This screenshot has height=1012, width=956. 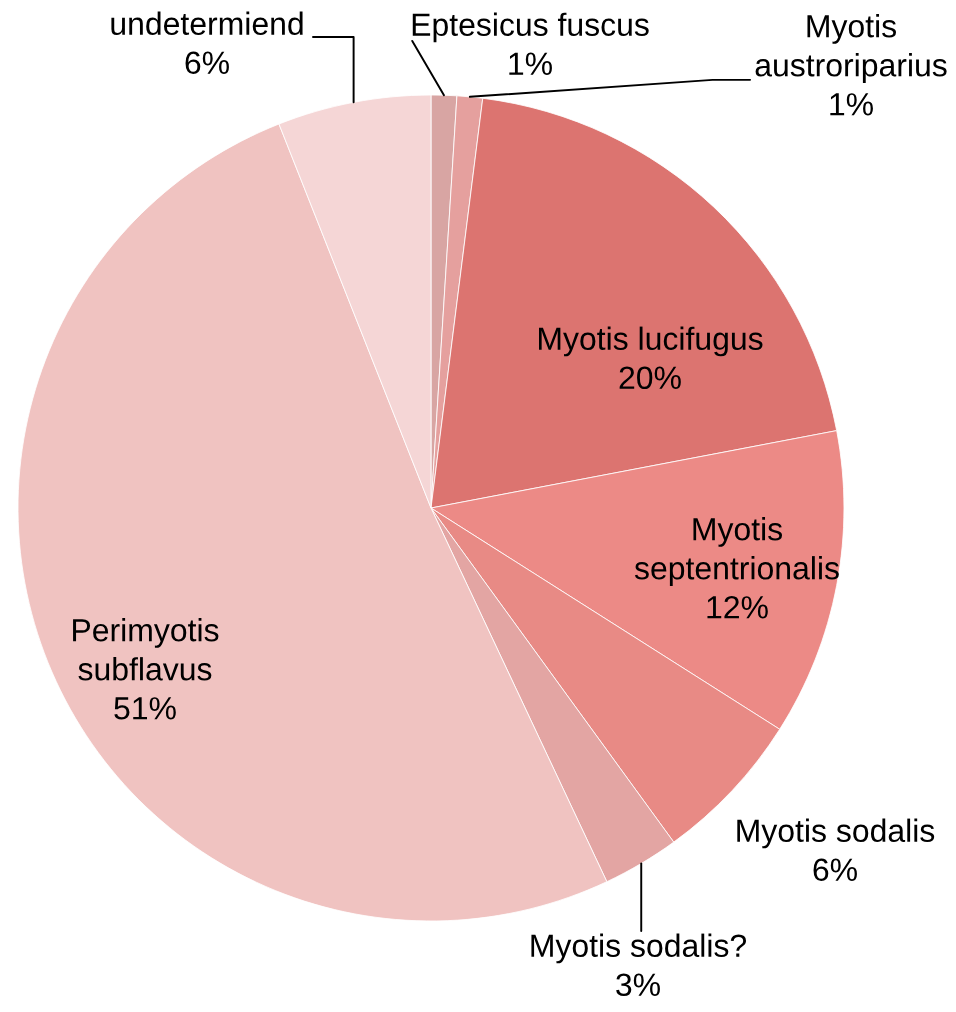 What do you see at coordinates (836, 833) in the screenshot?
I see `slice-label: Myotis sodalis` at bounding box center [836, 833].